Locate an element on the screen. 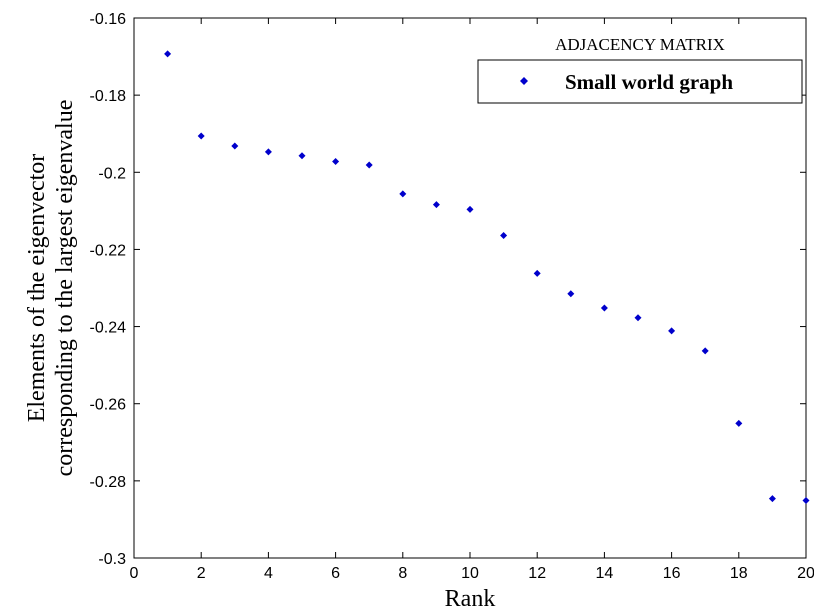  x-tick-label: 18 is located at coordinates (739, 573).